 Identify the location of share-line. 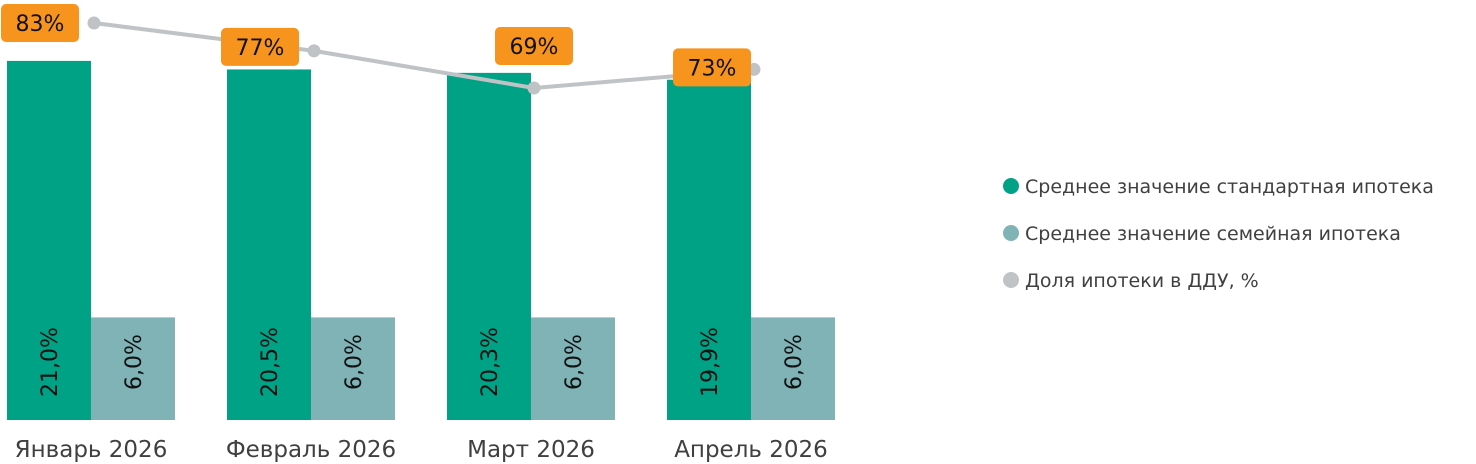
(424, 55).